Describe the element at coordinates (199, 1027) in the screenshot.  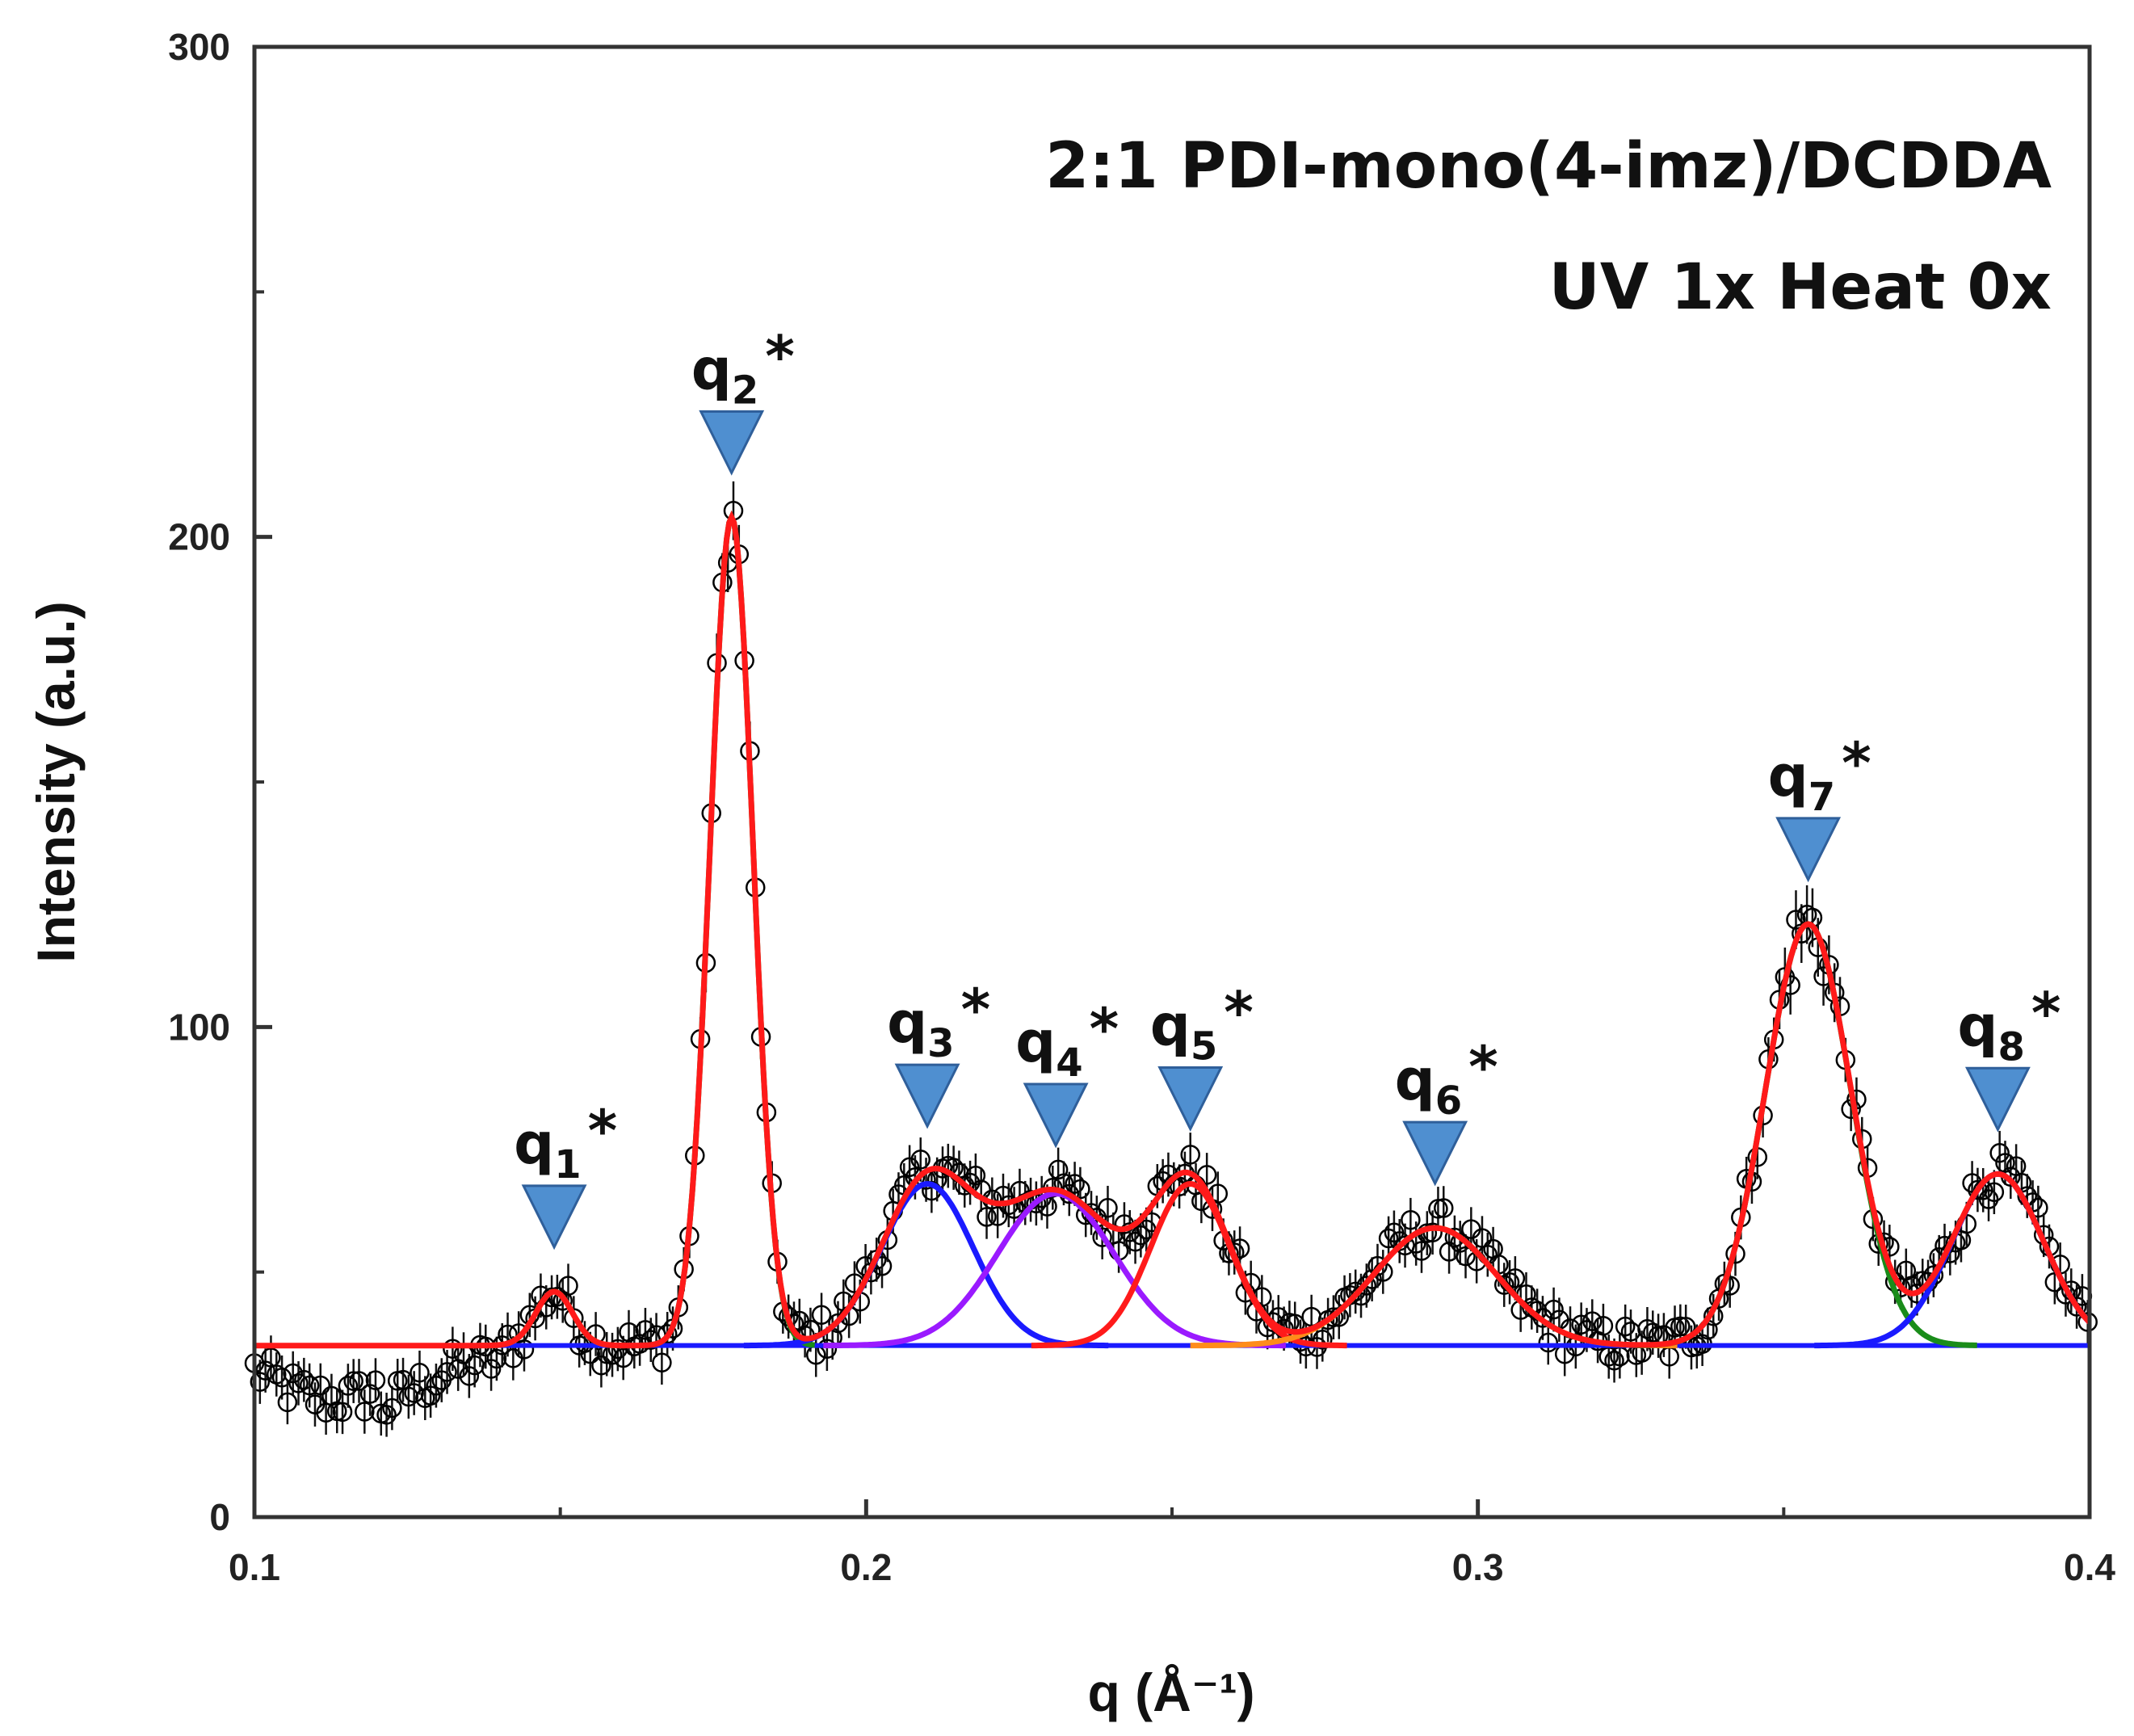
I see `y-tick-label: 100` at that location.